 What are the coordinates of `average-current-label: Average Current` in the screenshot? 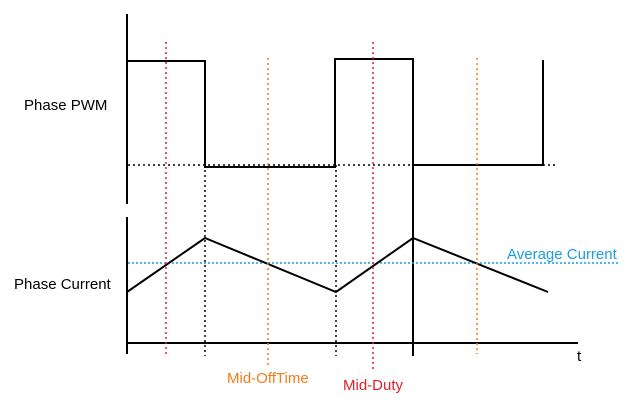 It's located at (562, 254).